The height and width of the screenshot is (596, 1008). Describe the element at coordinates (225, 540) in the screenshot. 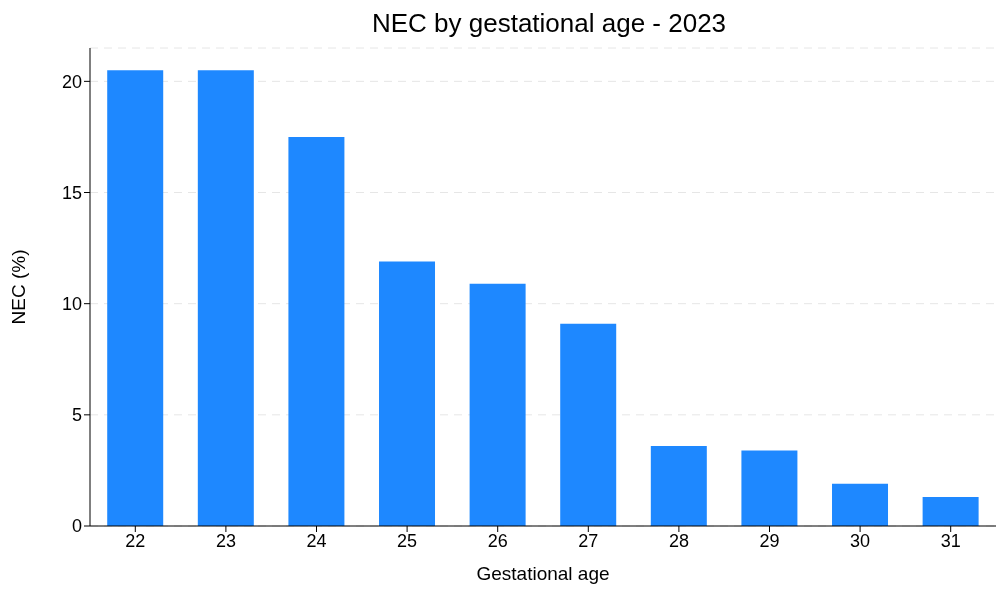

I see `x-tick-label: 23` at that location.